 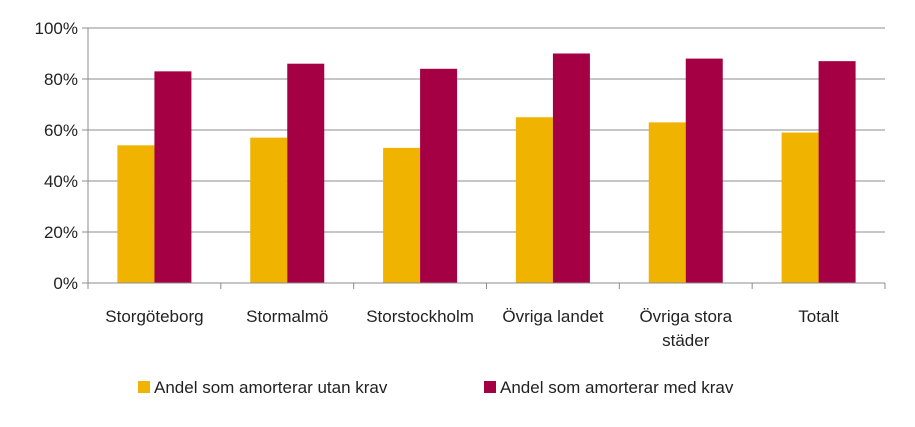 I want to click on y-tick-label: 100%, so click(x=56, y=28).